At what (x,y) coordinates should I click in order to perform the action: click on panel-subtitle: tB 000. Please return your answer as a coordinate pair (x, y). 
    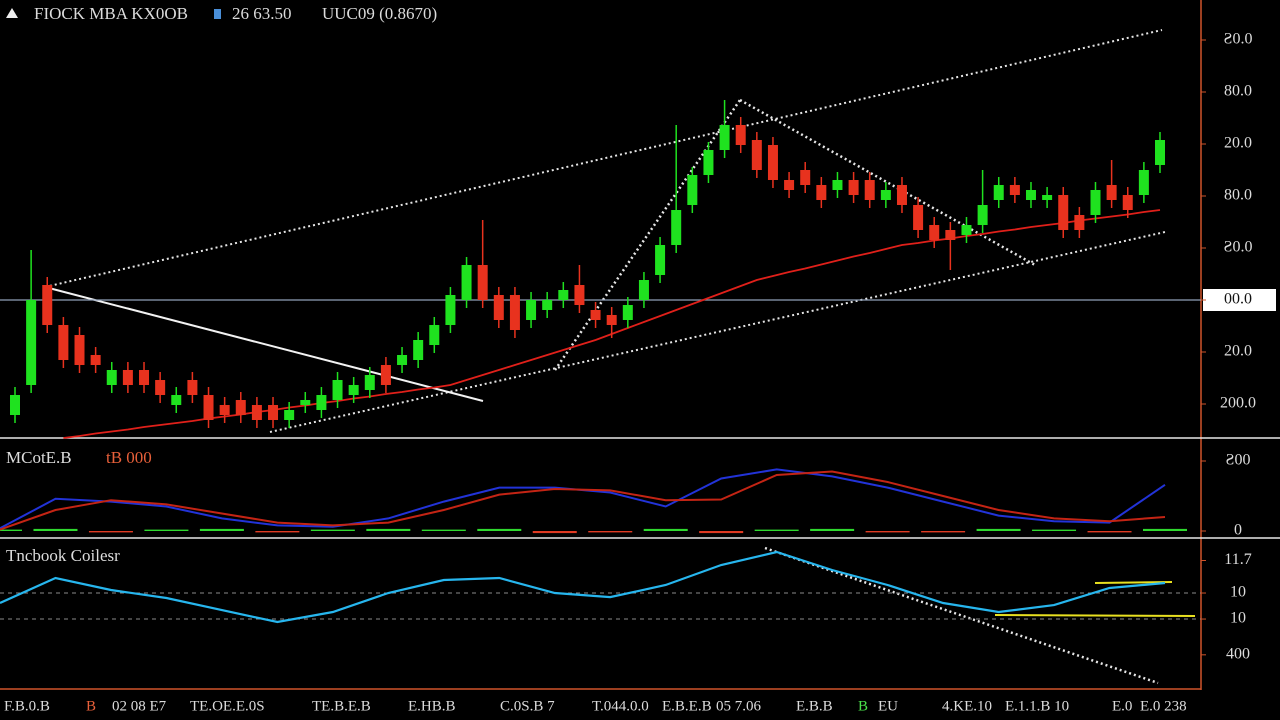
    Looking at the image, I should click on (129, 457).